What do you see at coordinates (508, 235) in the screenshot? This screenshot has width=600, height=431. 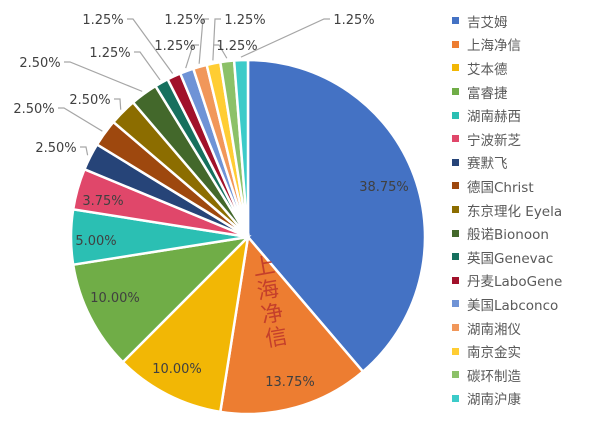 I see `legend-label: 般诺Bionoon` at bounding box center [508, 235].